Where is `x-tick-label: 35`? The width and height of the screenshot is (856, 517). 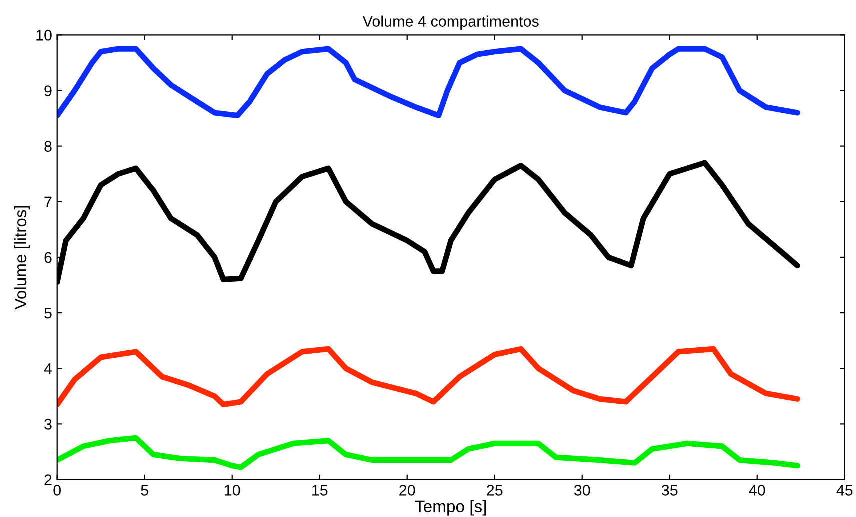
x-tick-label: 35 is located at coordinates (670, 490).